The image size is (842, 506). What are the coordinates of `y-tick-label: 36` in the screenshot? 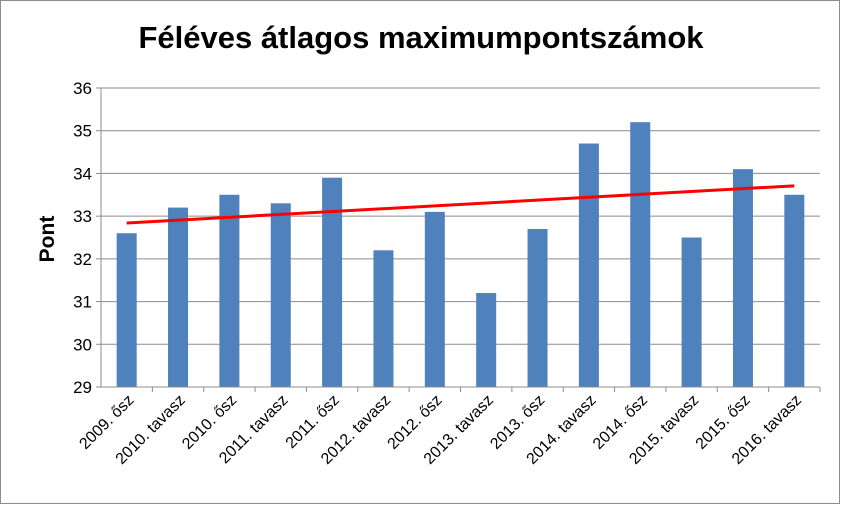 It's located at (82, 88).